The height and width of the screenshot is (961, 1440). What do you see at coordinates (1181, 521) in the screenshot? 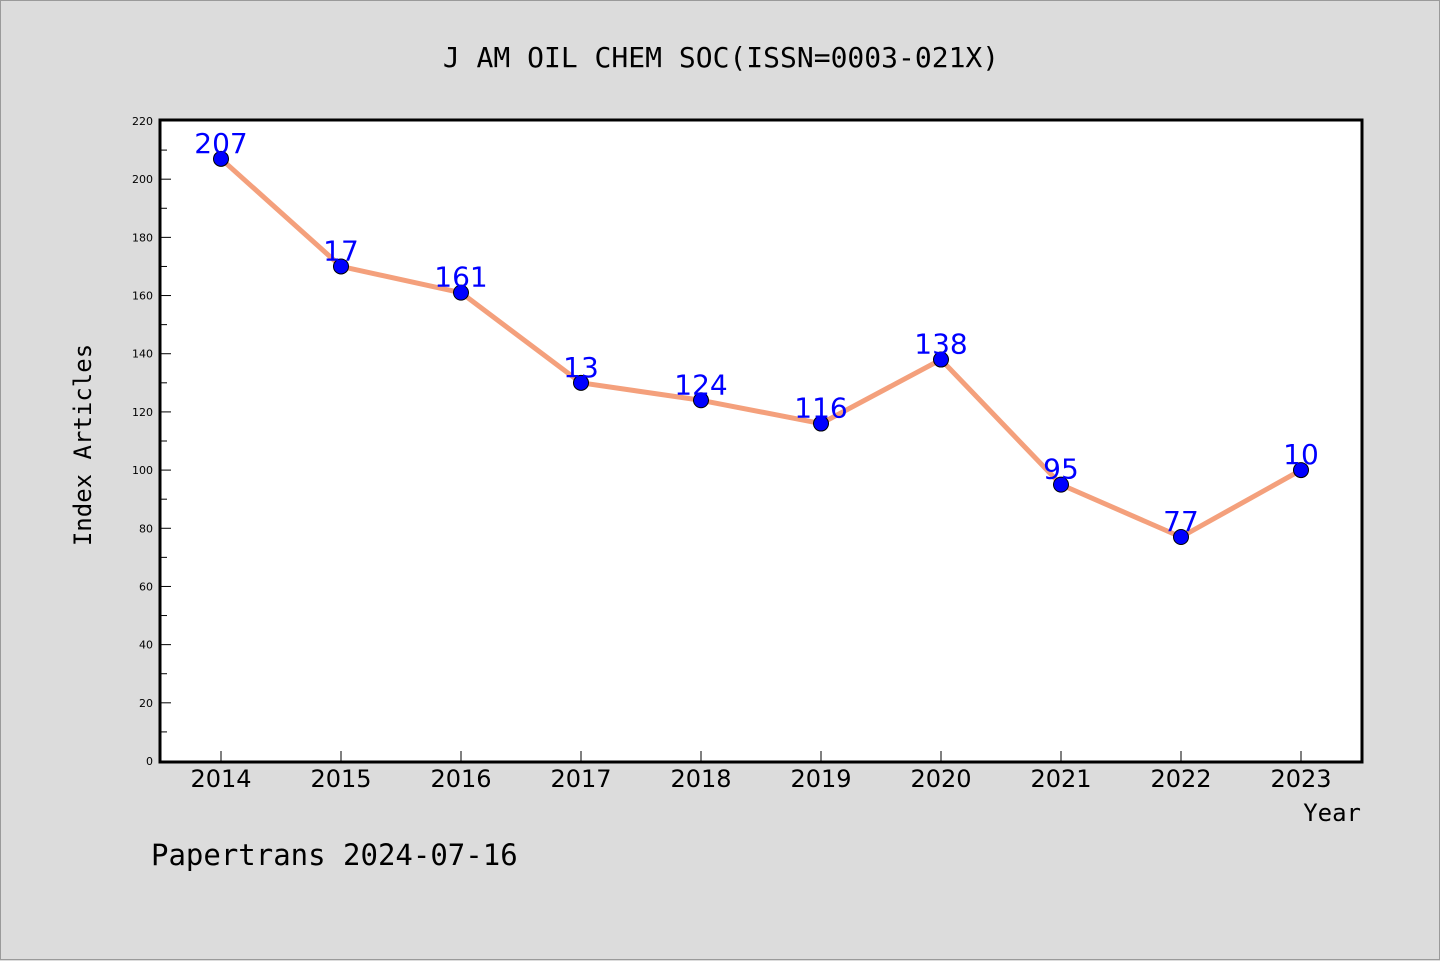
I see `data-label: 77` at bounding box center [1181, 521].